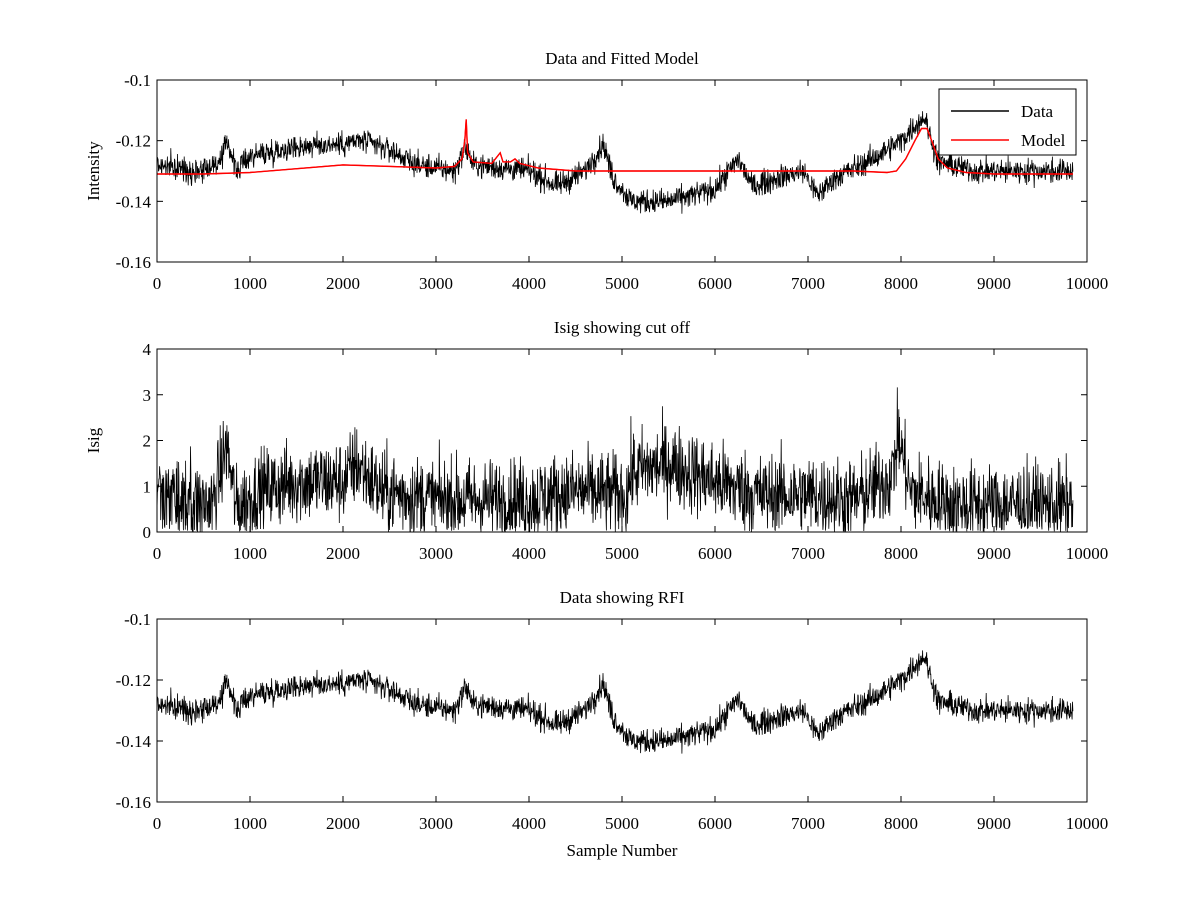  Describe the element at coordinates (147, 441) in the screenshot. I see `y-tick-label: 2` at that location.